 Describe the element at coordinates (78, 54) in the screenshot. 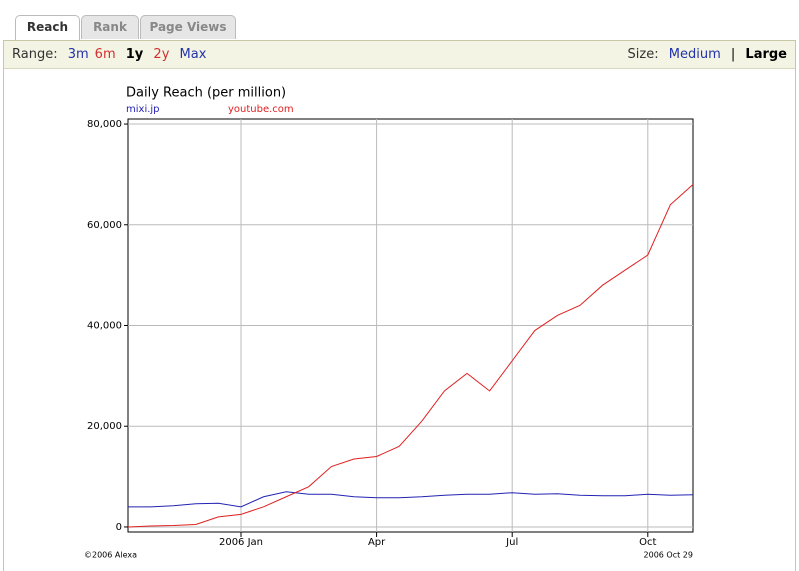

I see `range-option: 3m` at that location.